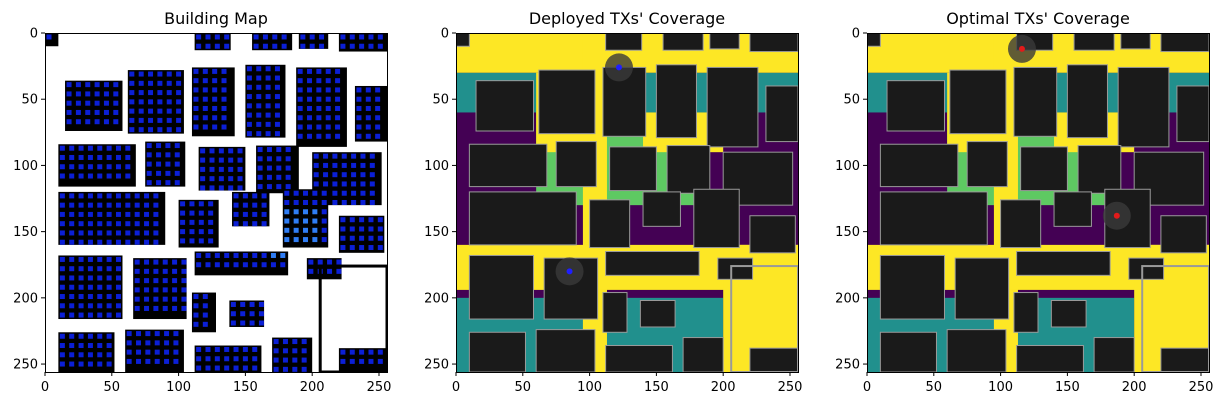 This screenshot has height=407, width=1224. Describe the element at coordinates (1134, 387) in the screenshot. I see `x-tick-label: 200` at that location.